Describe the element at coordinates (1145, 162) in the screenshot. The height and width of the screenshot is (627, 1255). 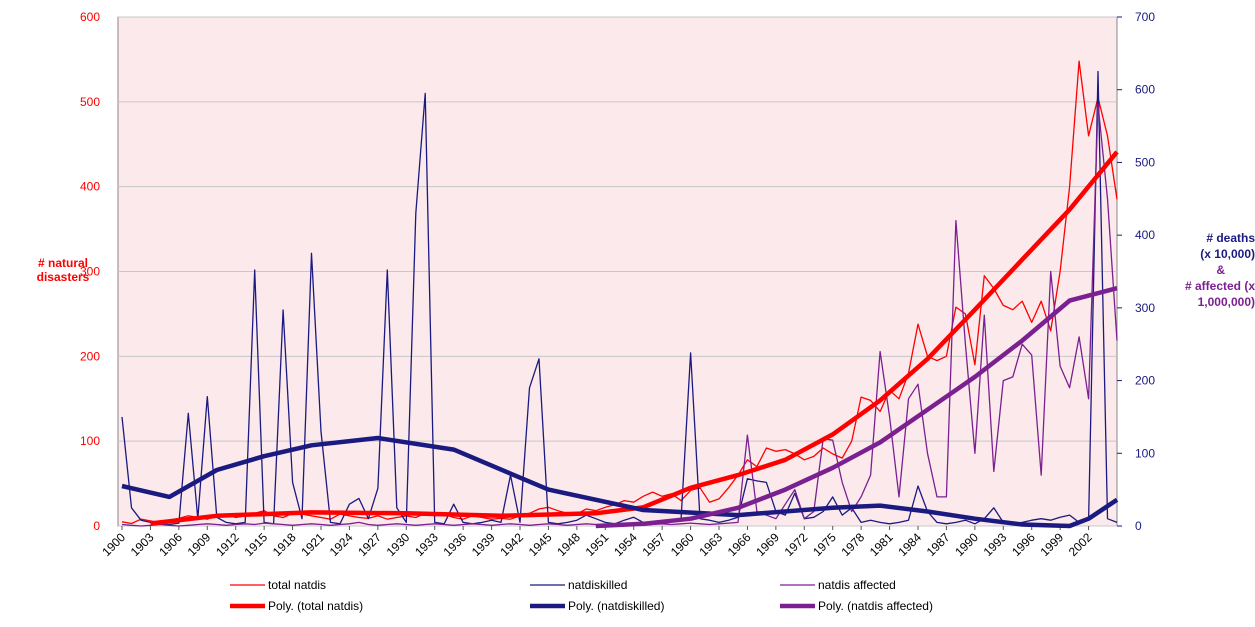
I see `y2-tick-label: 500` at that location.